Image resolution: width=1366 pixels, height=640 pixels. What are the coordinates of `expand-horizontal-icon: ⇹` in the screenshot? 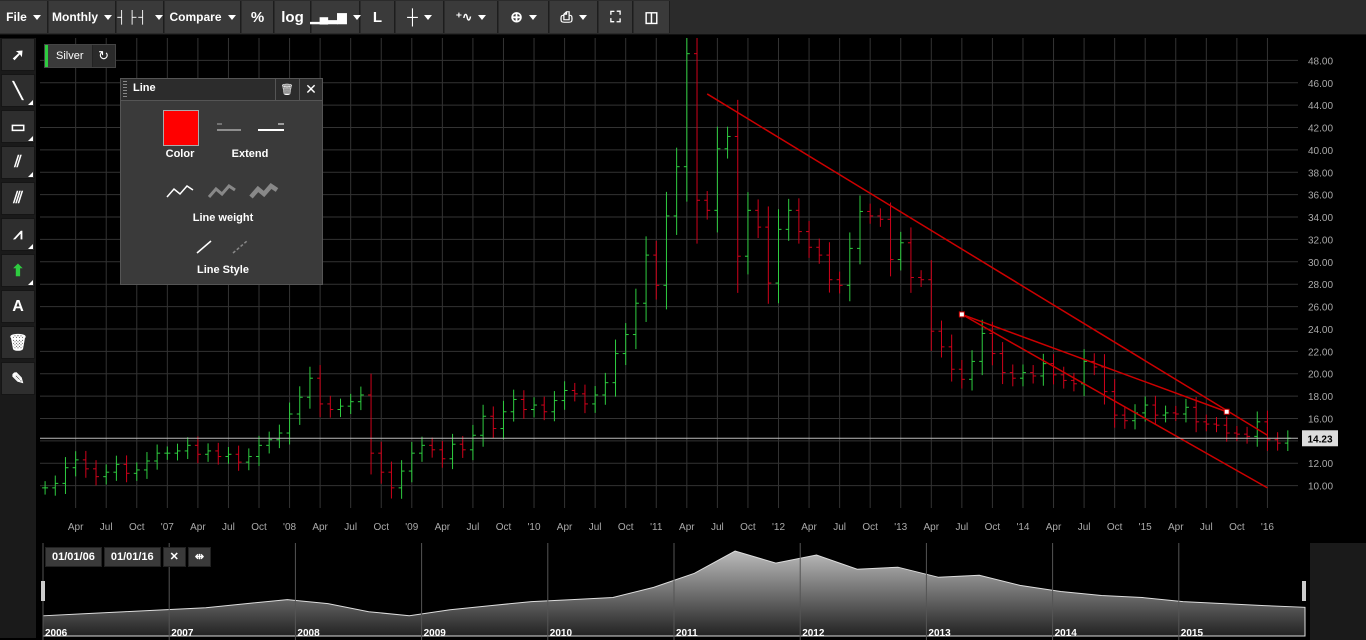 It's located at (199, 557).